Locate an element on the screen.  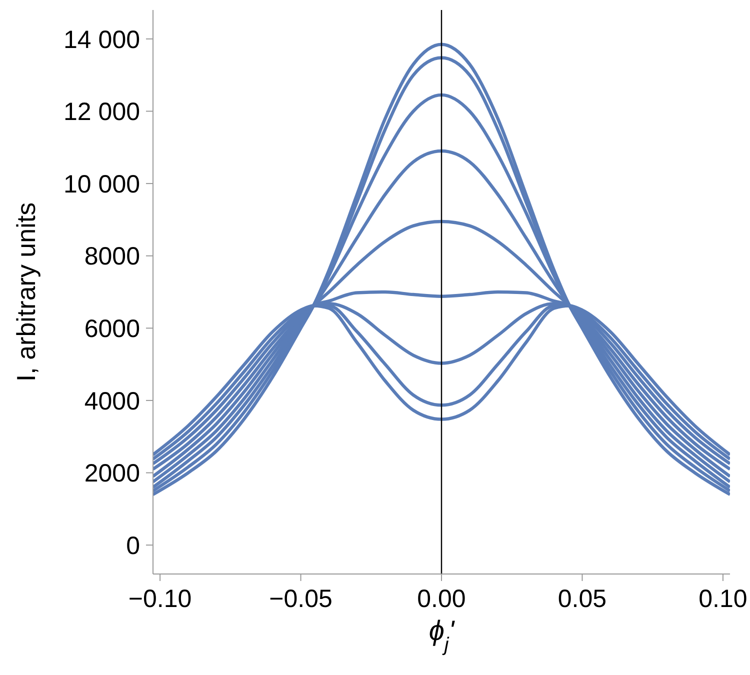
y-tick-label: 6000 is located at coordinates (112, 329).